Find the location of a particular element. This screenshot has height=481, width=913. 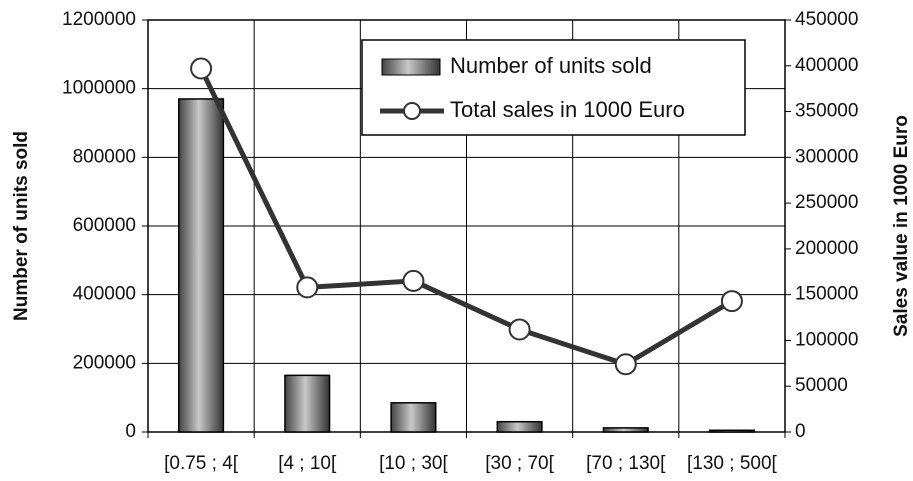

y-tick-label: 1200000 is located at coordinates (99, 19).